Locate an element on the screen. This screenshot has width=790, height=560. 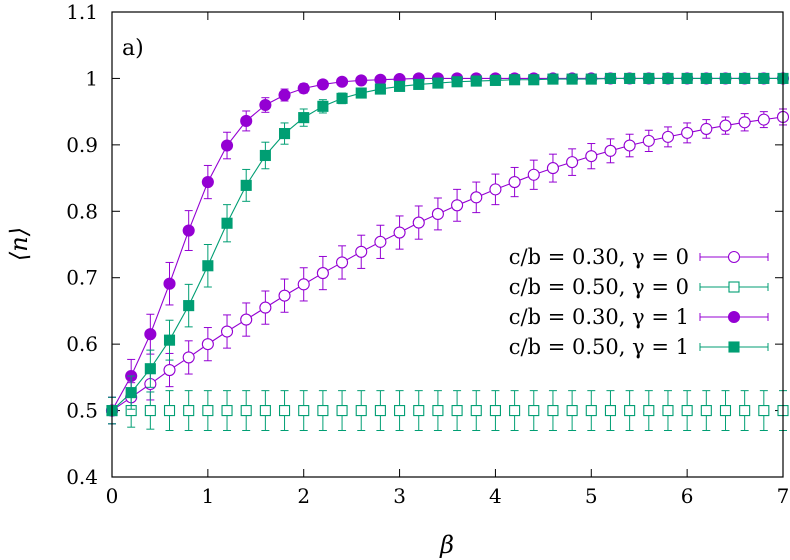
y-axis-label: ⟨n⟩ is located at coordinates (19, 244).